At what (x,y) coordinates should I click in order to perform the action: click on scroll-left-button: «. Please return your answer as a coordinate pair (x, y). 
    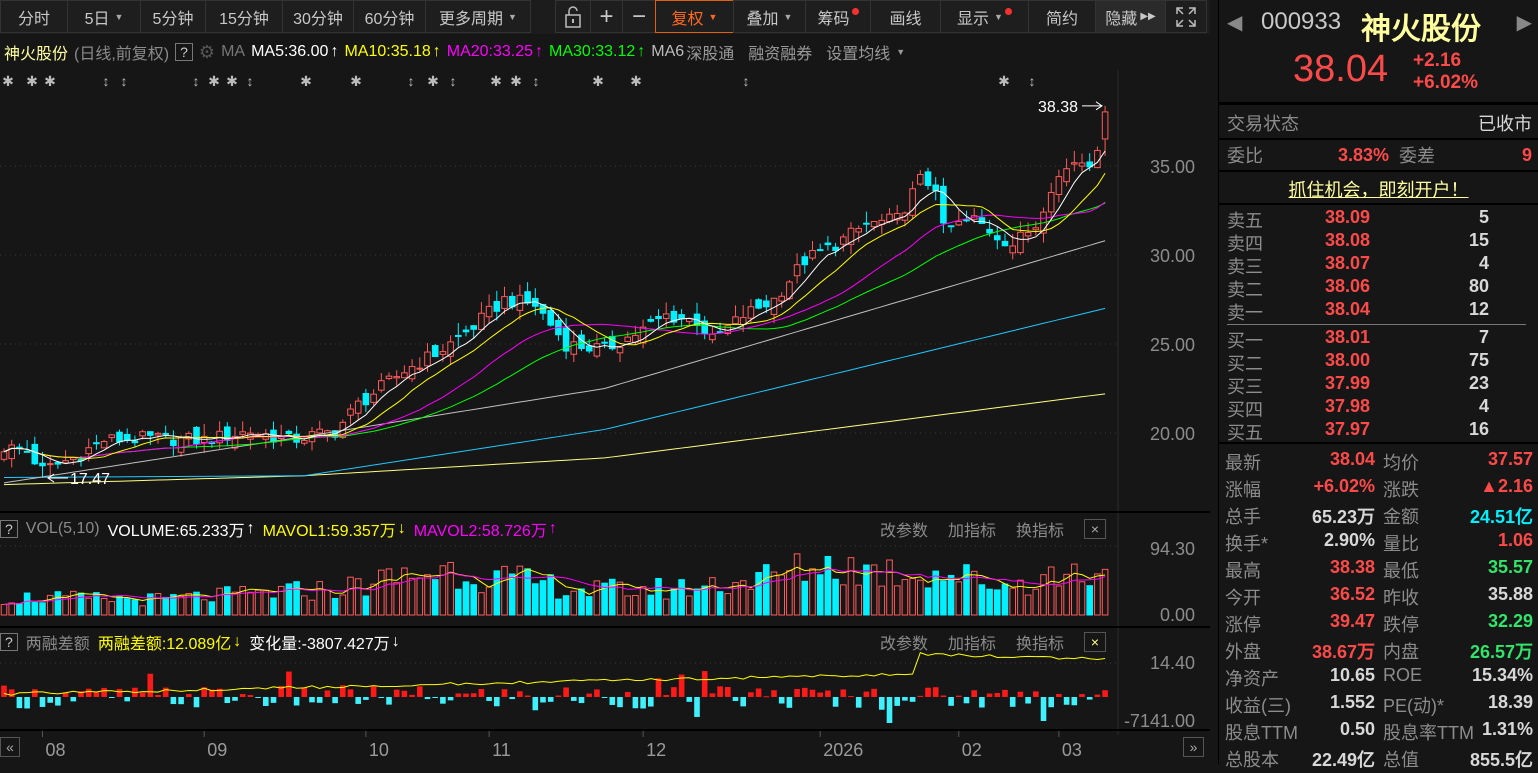
    Looking at the image, I should click on (10, 747).